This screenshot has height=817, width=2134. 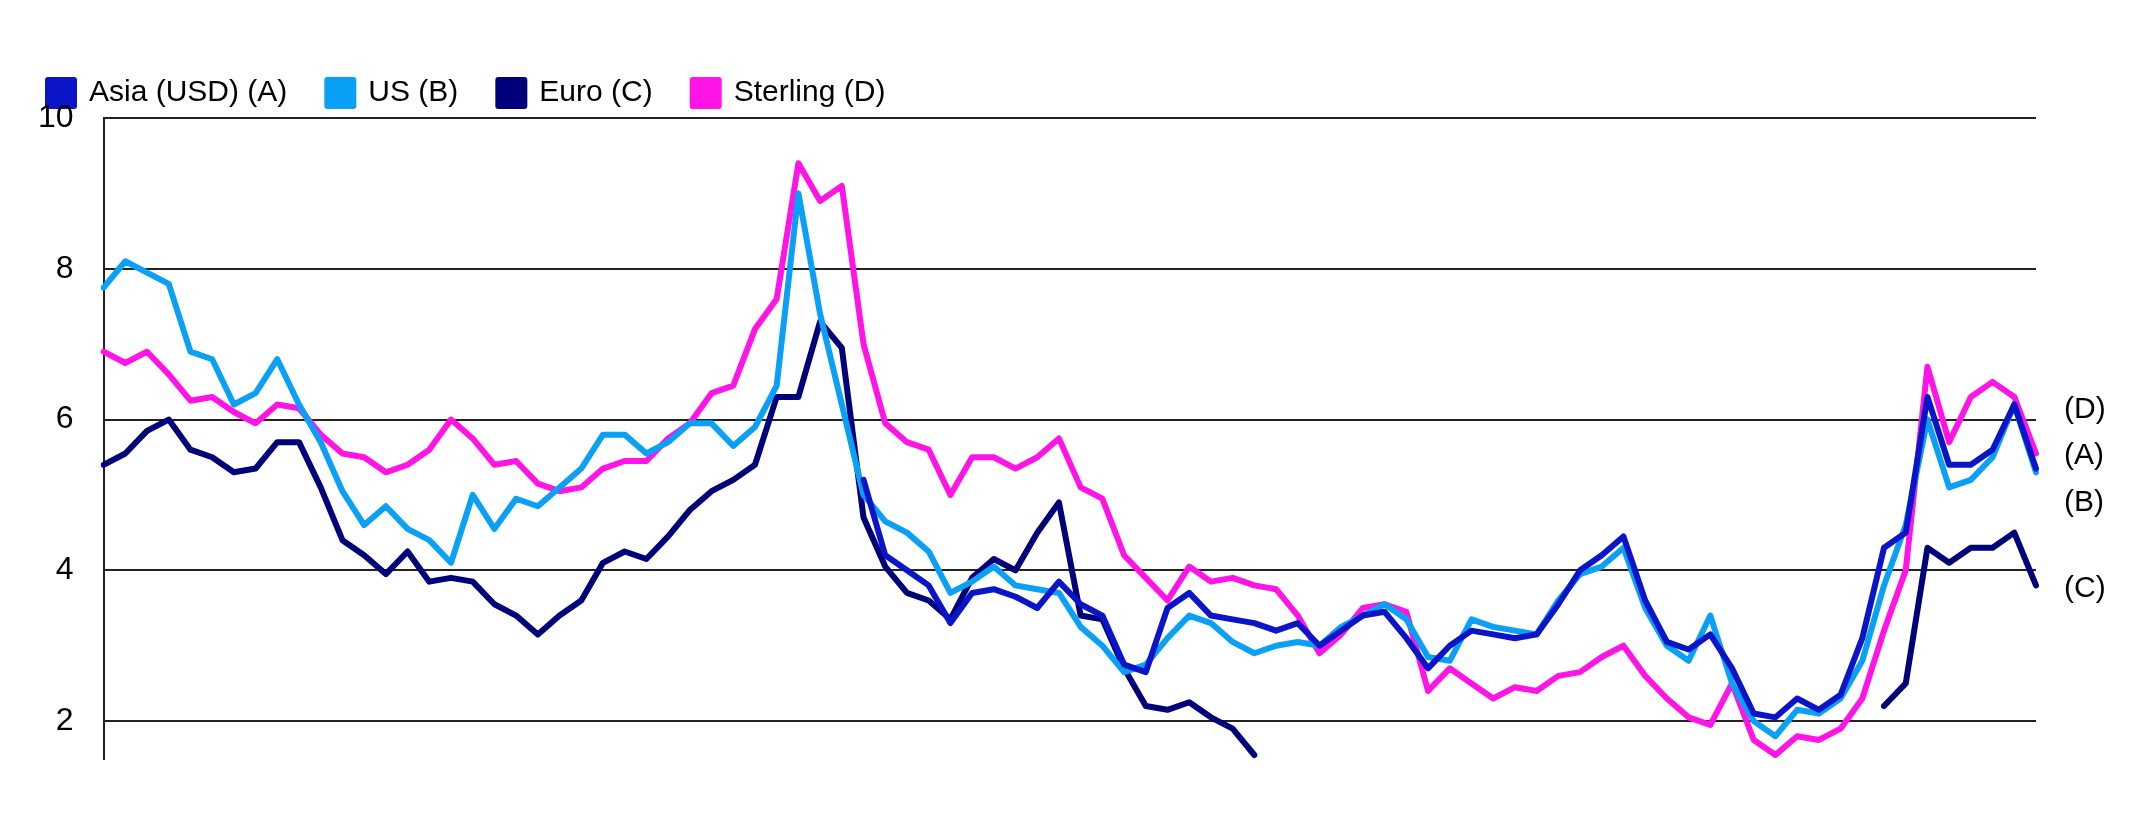 What do you see at coordinates (2085, 587) in the screenshot?
I see `text: (C)` at bounding box center [2085, 587].